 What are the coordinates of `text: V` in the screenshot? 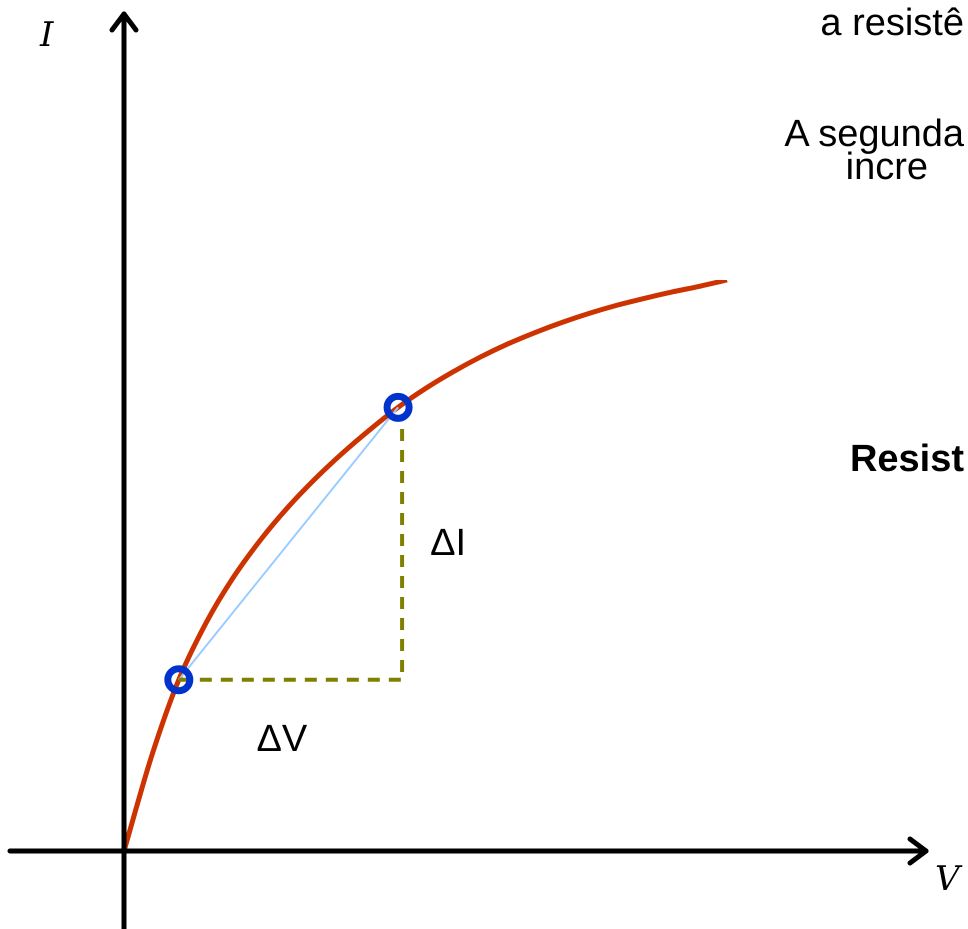 It's located at (947, 879).